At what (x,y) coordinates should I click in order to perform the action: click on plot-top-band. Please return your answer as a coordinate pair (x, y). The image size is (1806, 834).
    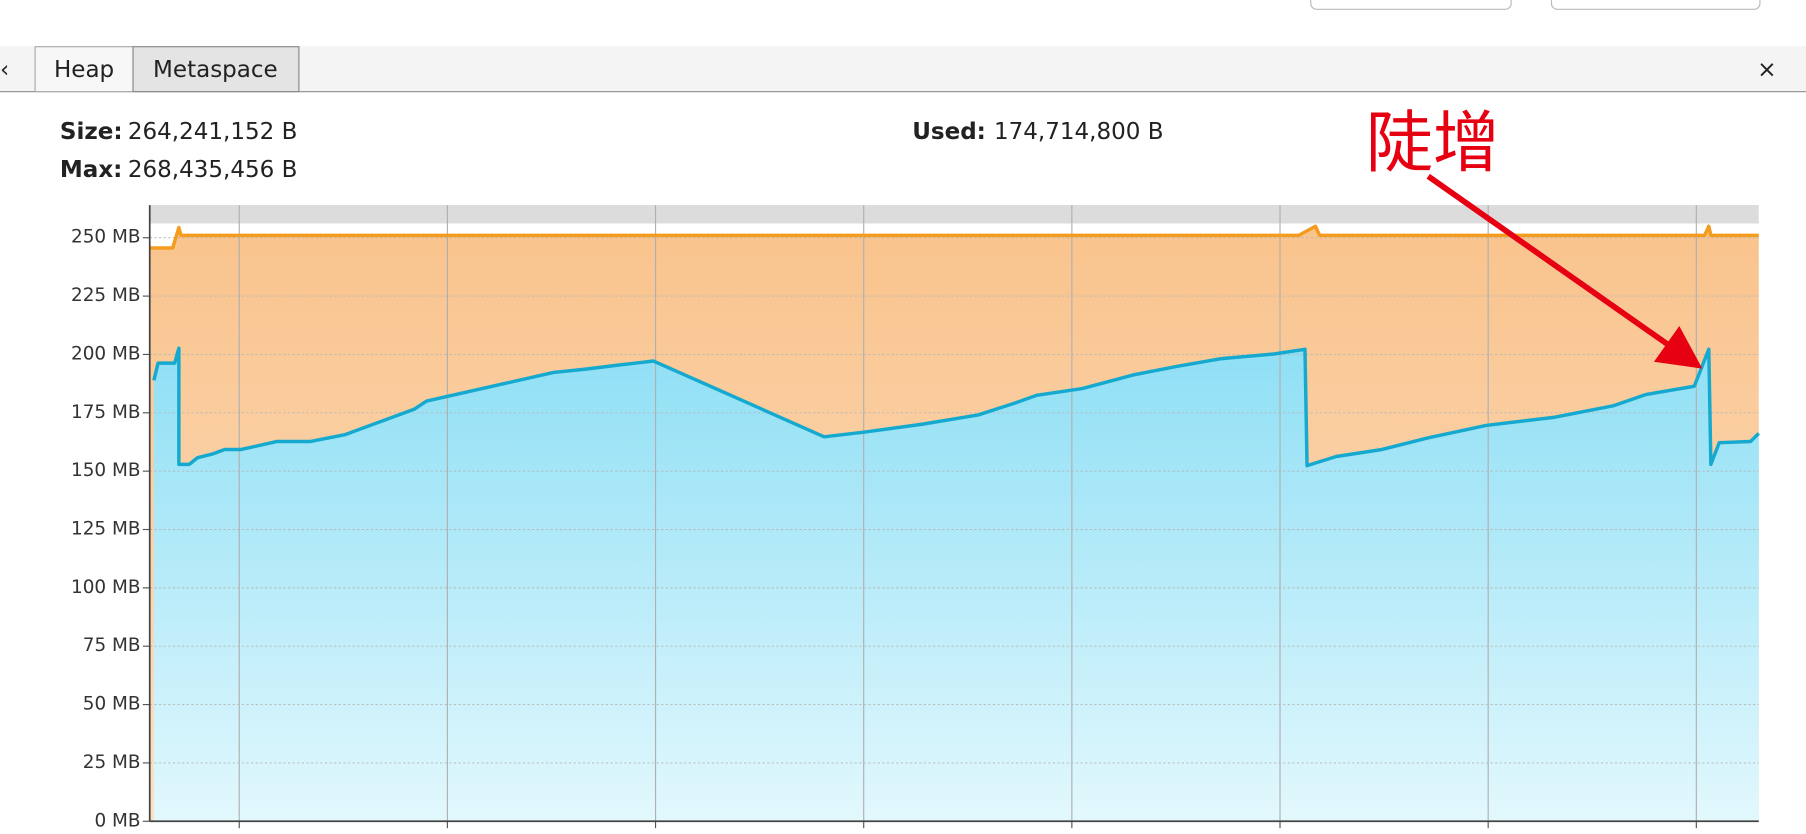
    Looking at the image, I should click on (954, 214).